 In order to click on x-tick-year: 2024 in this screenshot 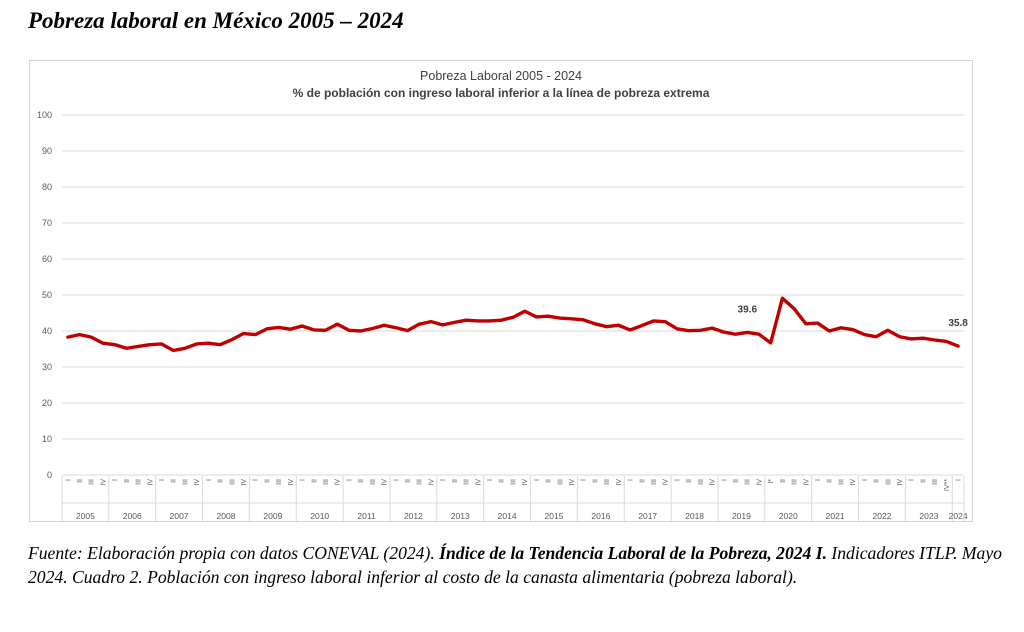, I will do `click(958, 516)`.